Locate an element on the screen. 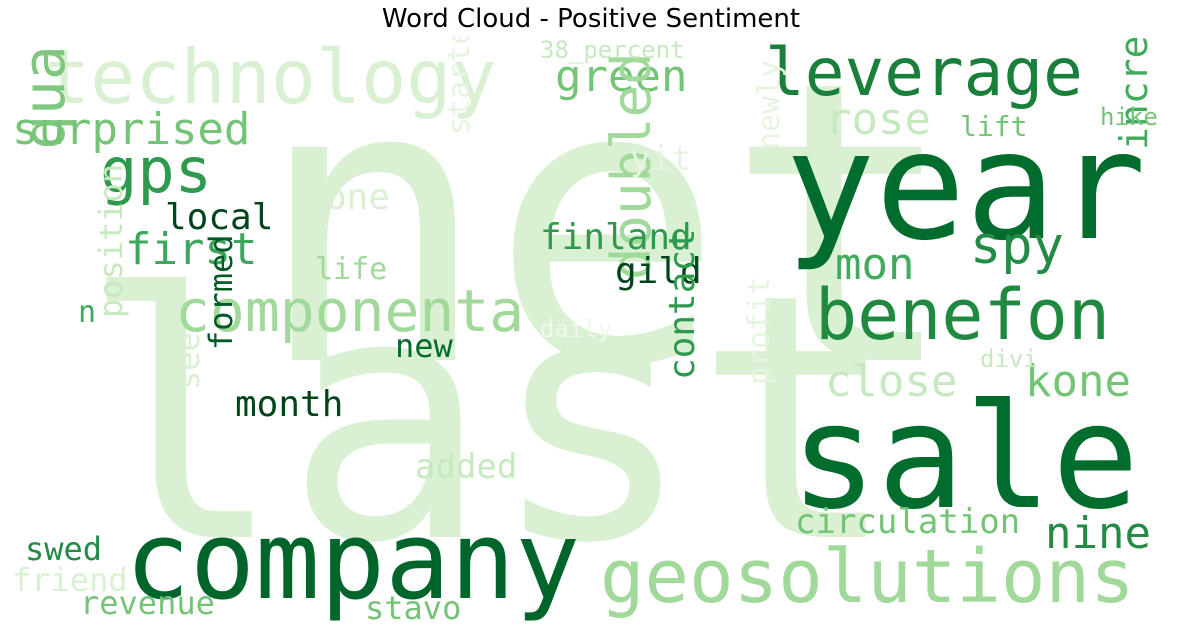 The width and height of the screenshot is (1182, 631). word-increased: increased is located at coordinates (1134, 93).